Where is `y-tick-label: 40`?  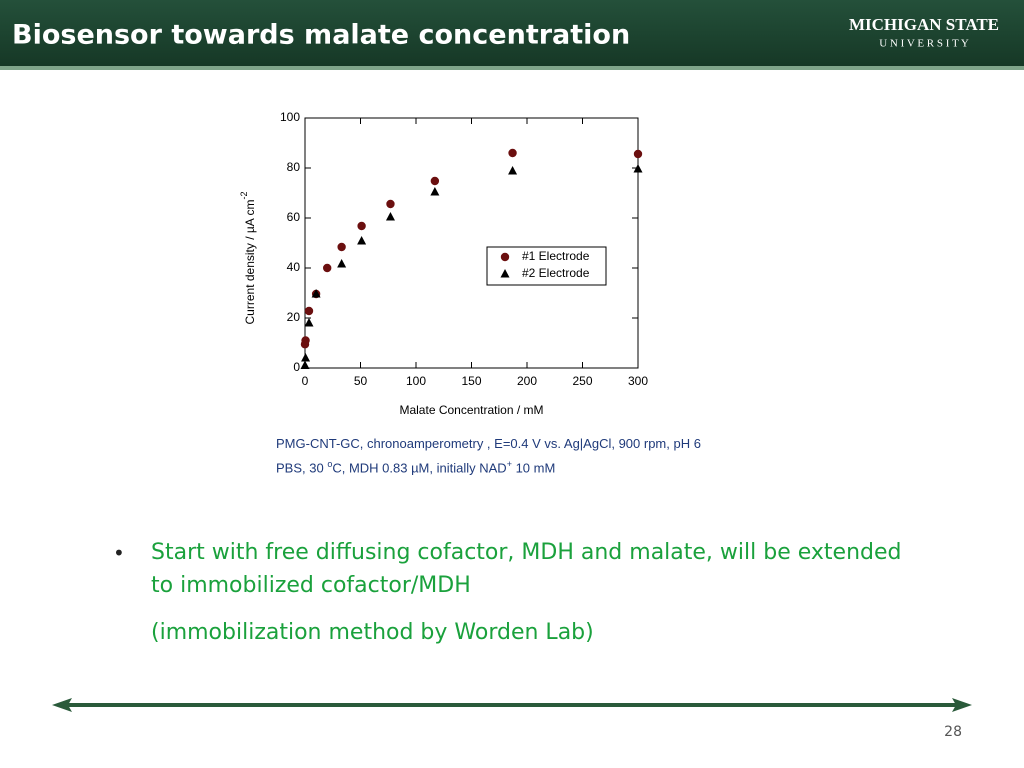
y-tick-label: 40 is located at coordinates (294, 267).